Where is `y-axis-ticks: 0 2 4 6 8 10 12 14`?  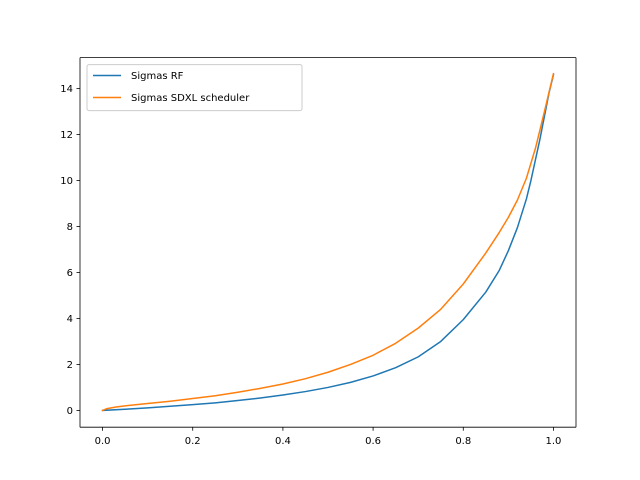
y-axis-ticks: 0 2 4 6 8 10 12 14 is located at coordinates (70, 250).